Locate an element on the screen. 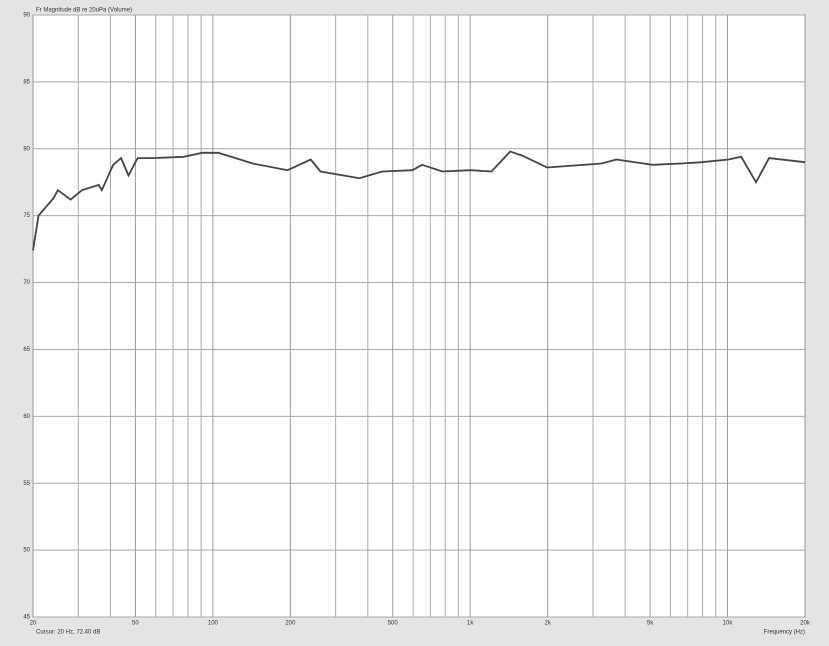 Image resolution: width=829 pixels, height=646 pixels. x-axis-label: Frequency (Hz) is located at coordinates (784, 633).